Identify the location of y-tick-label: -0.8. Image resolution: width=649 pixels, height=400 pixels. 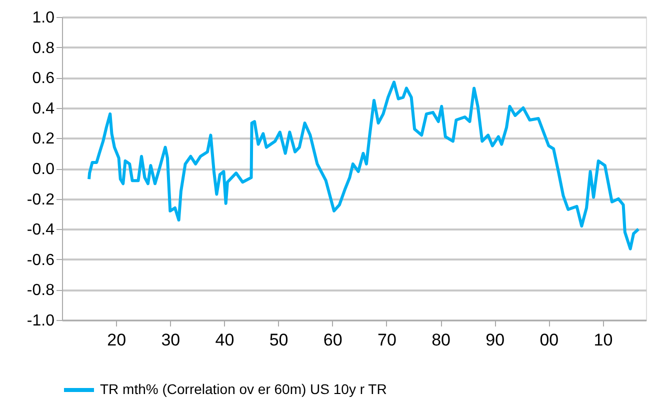
(40, 291).